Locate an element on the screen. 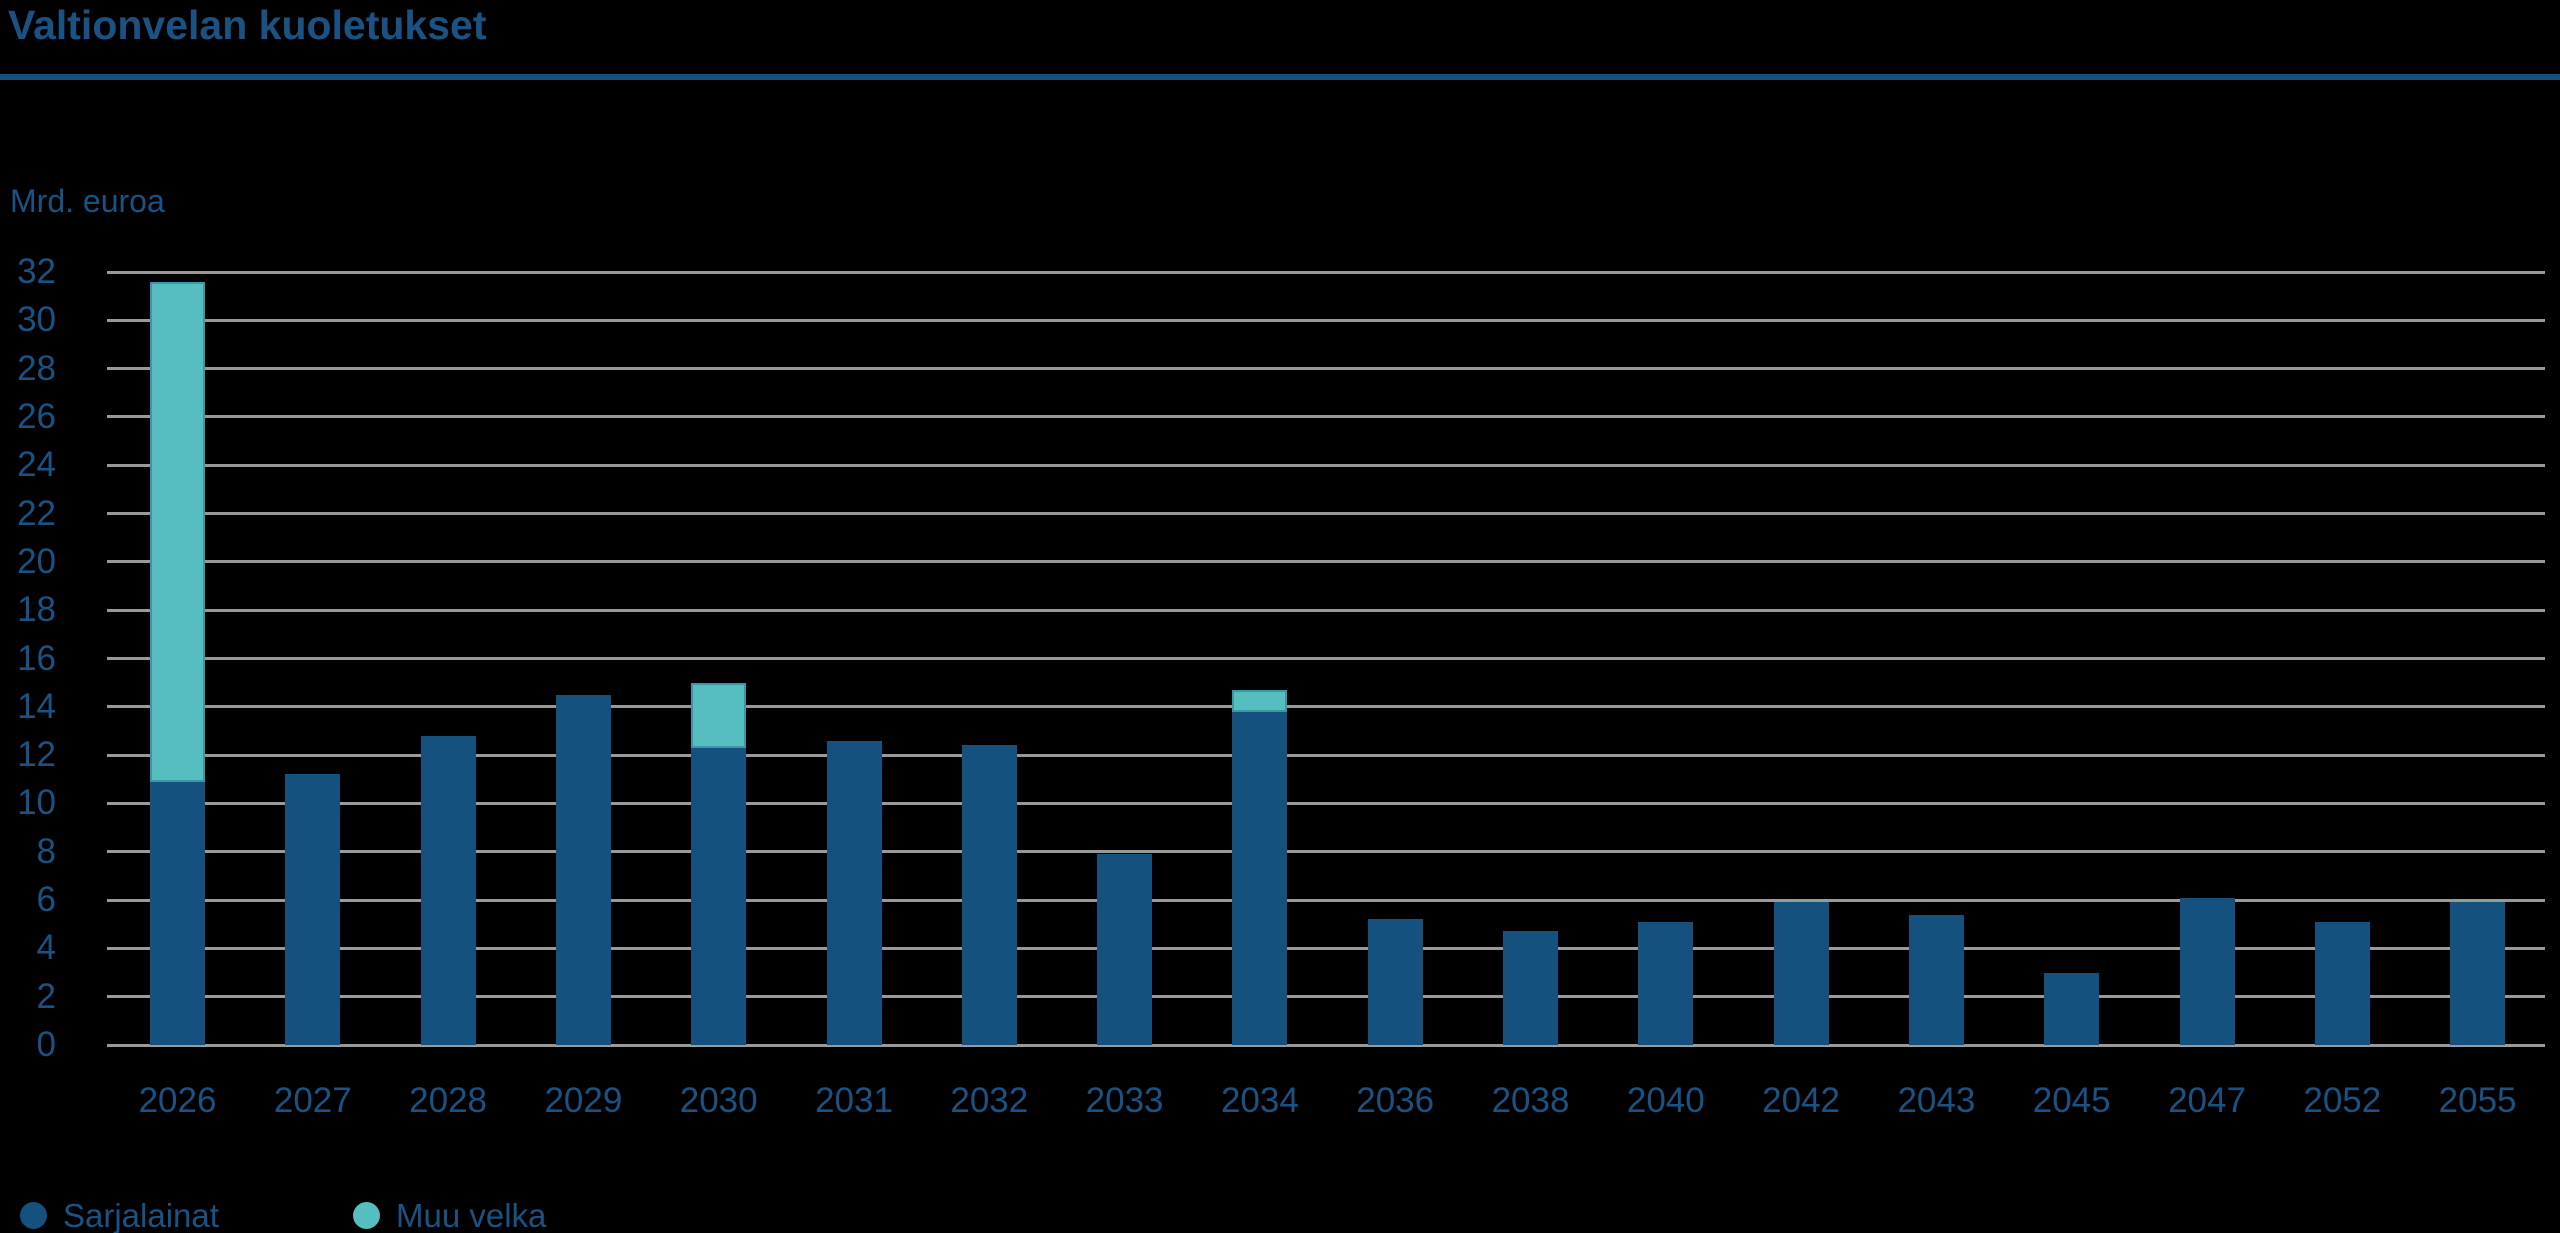  y-axis-tick-label-14: 14 is located at coordinates (36, 706).